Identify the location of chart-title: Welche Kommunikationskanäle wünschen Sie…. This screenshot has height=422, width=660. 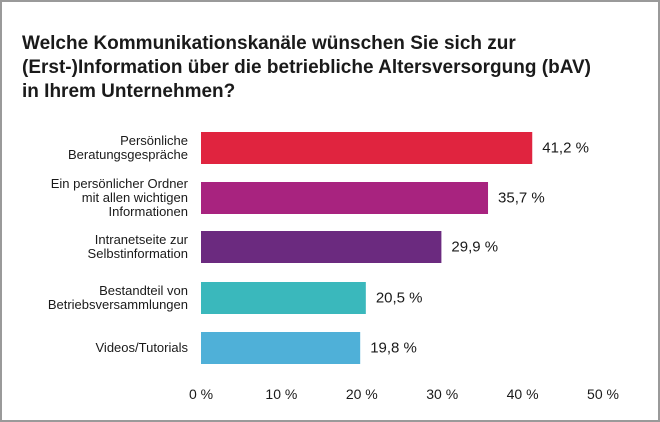
(307, 67).